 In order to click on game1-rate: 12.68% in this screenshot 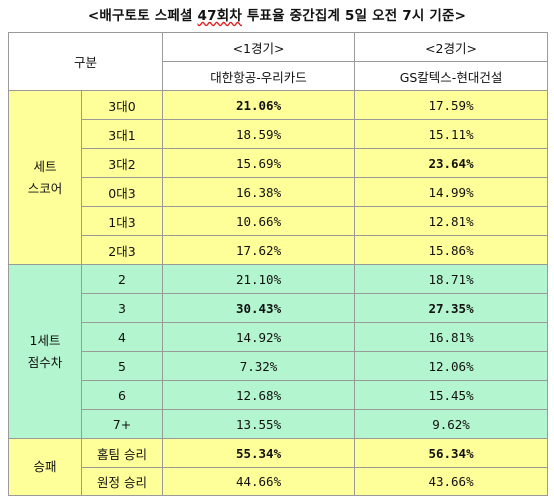, I will do `click(259, 395)`.